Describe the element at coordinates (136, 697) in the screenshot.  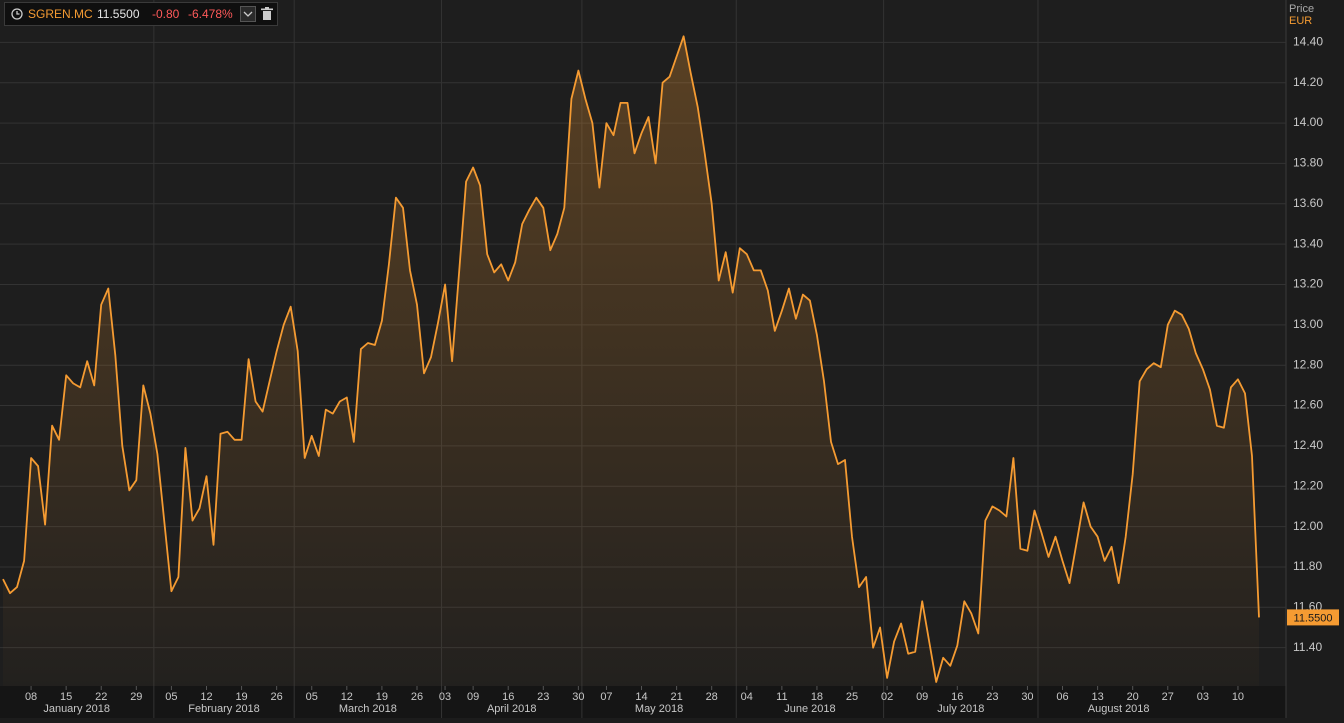
I see `x-tick-label: 29` at that location.